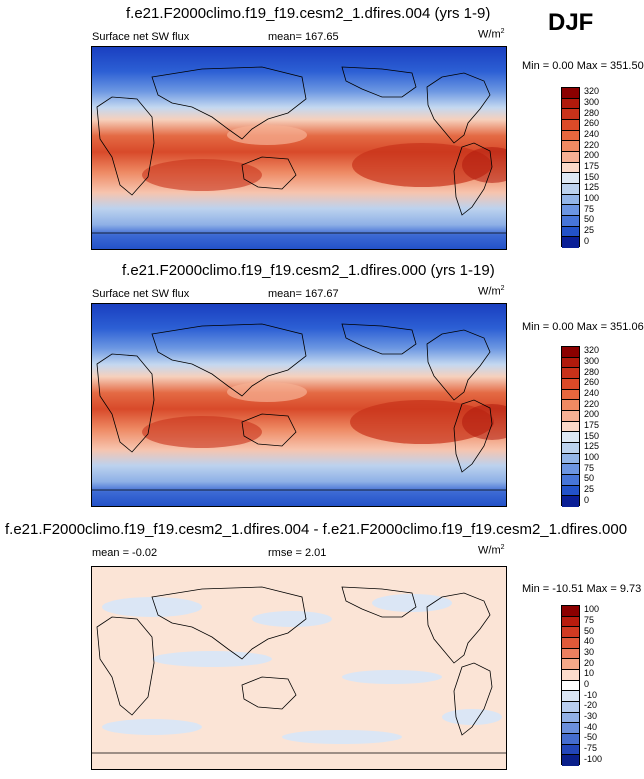 Image resolution: width=644 pixels, height=779 pixels. I want to click on panel-3-colorbar, so click(570, 685).